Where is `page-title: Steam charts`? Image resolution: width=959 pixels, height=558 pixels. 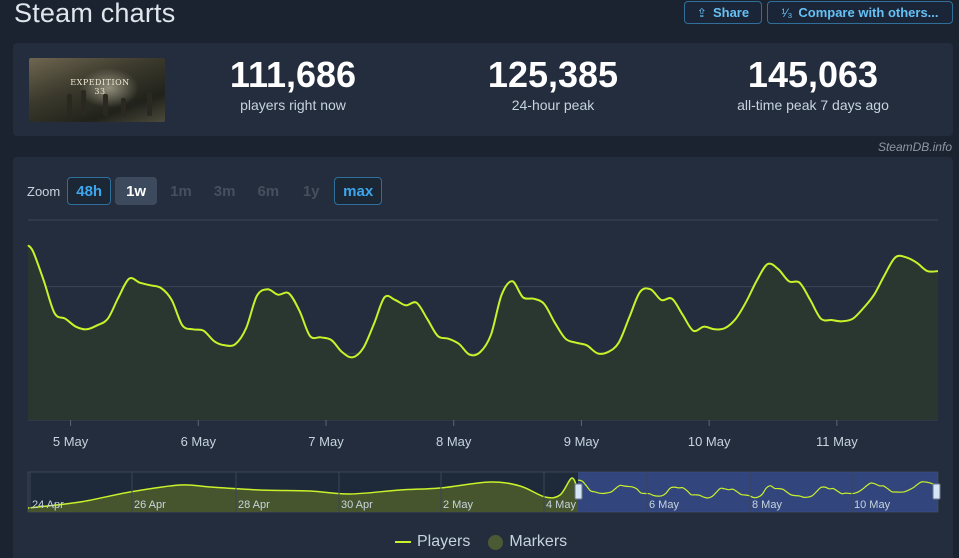
page-title: Steam charts is located at coordinates (95, 14).